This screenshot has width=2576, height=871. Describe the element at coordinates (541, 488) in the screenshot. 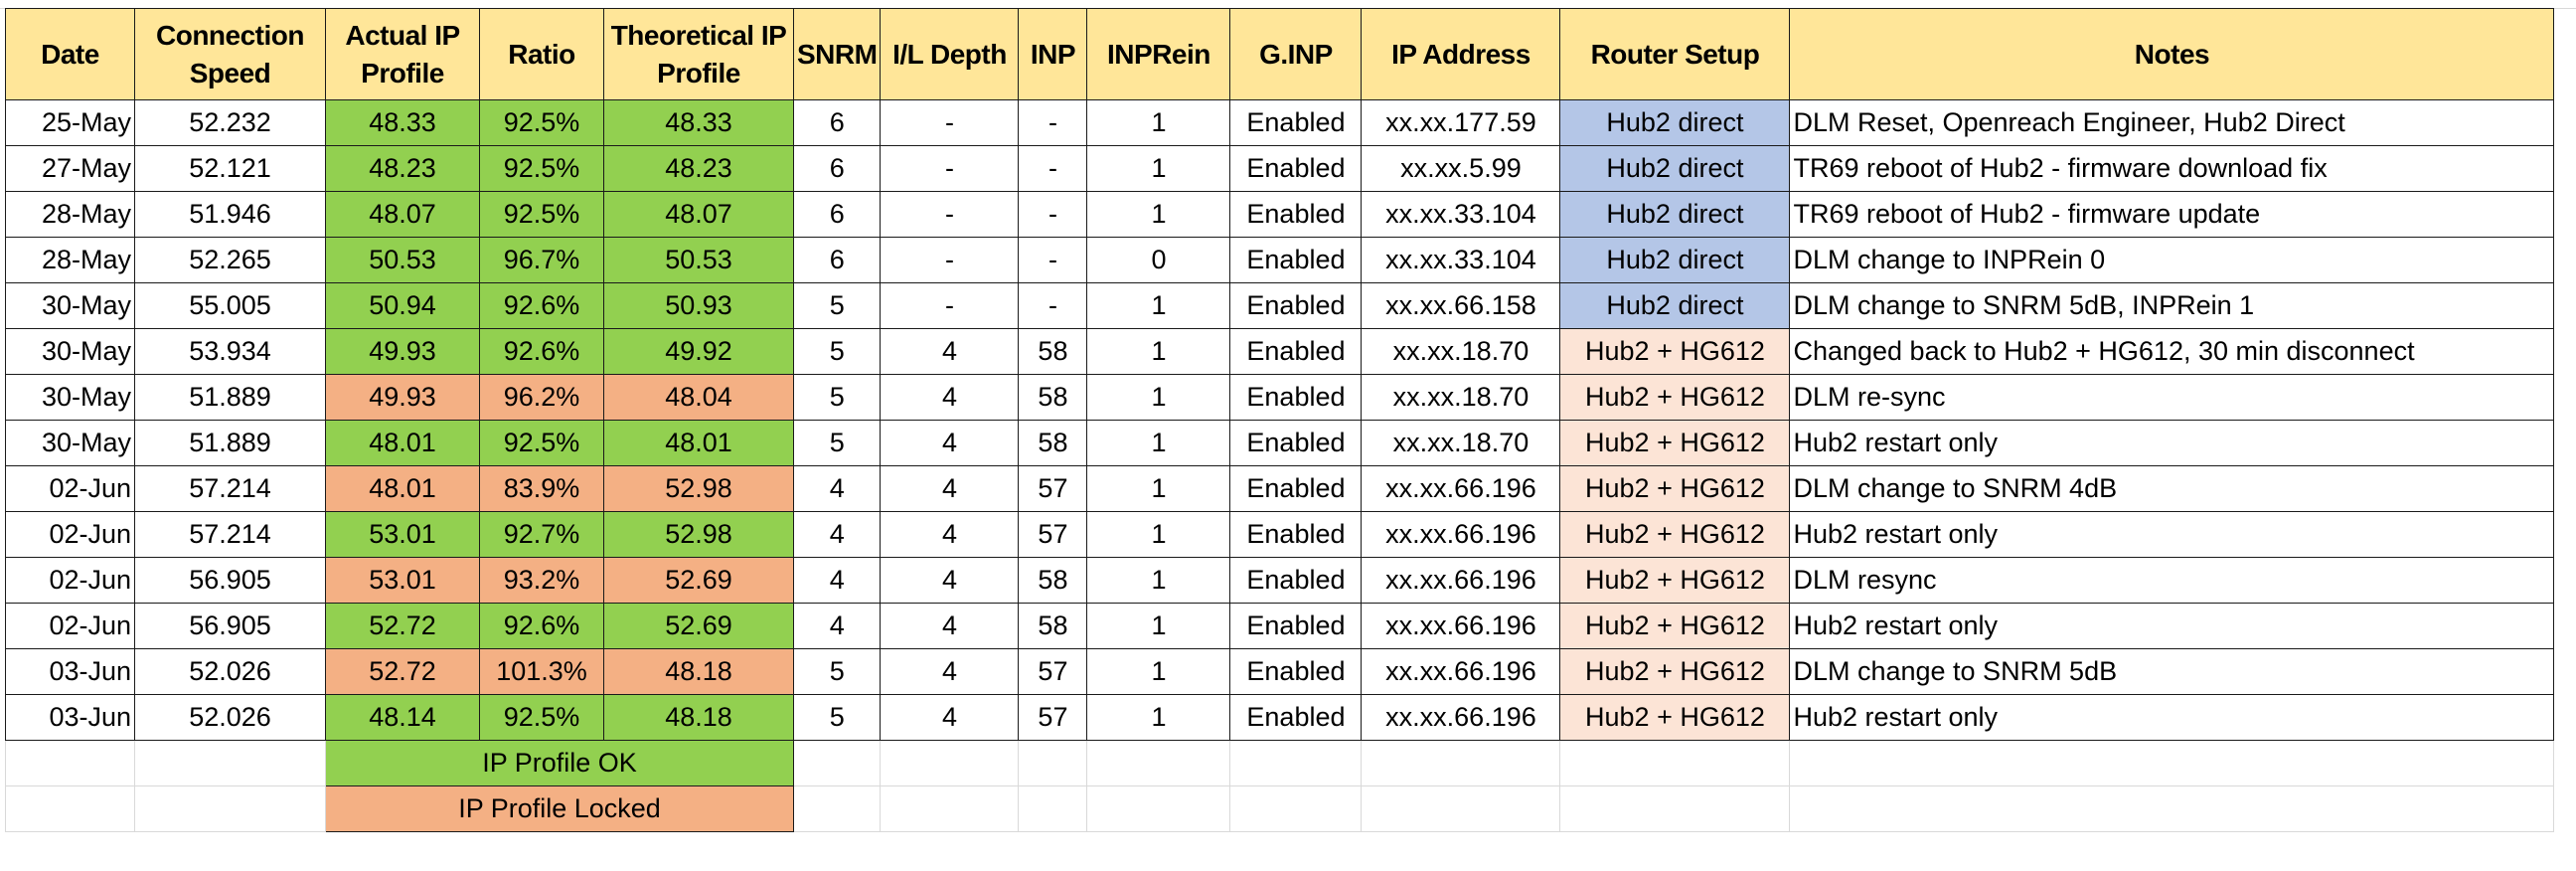

I see `cell-ratio: 83.9%` at that location.